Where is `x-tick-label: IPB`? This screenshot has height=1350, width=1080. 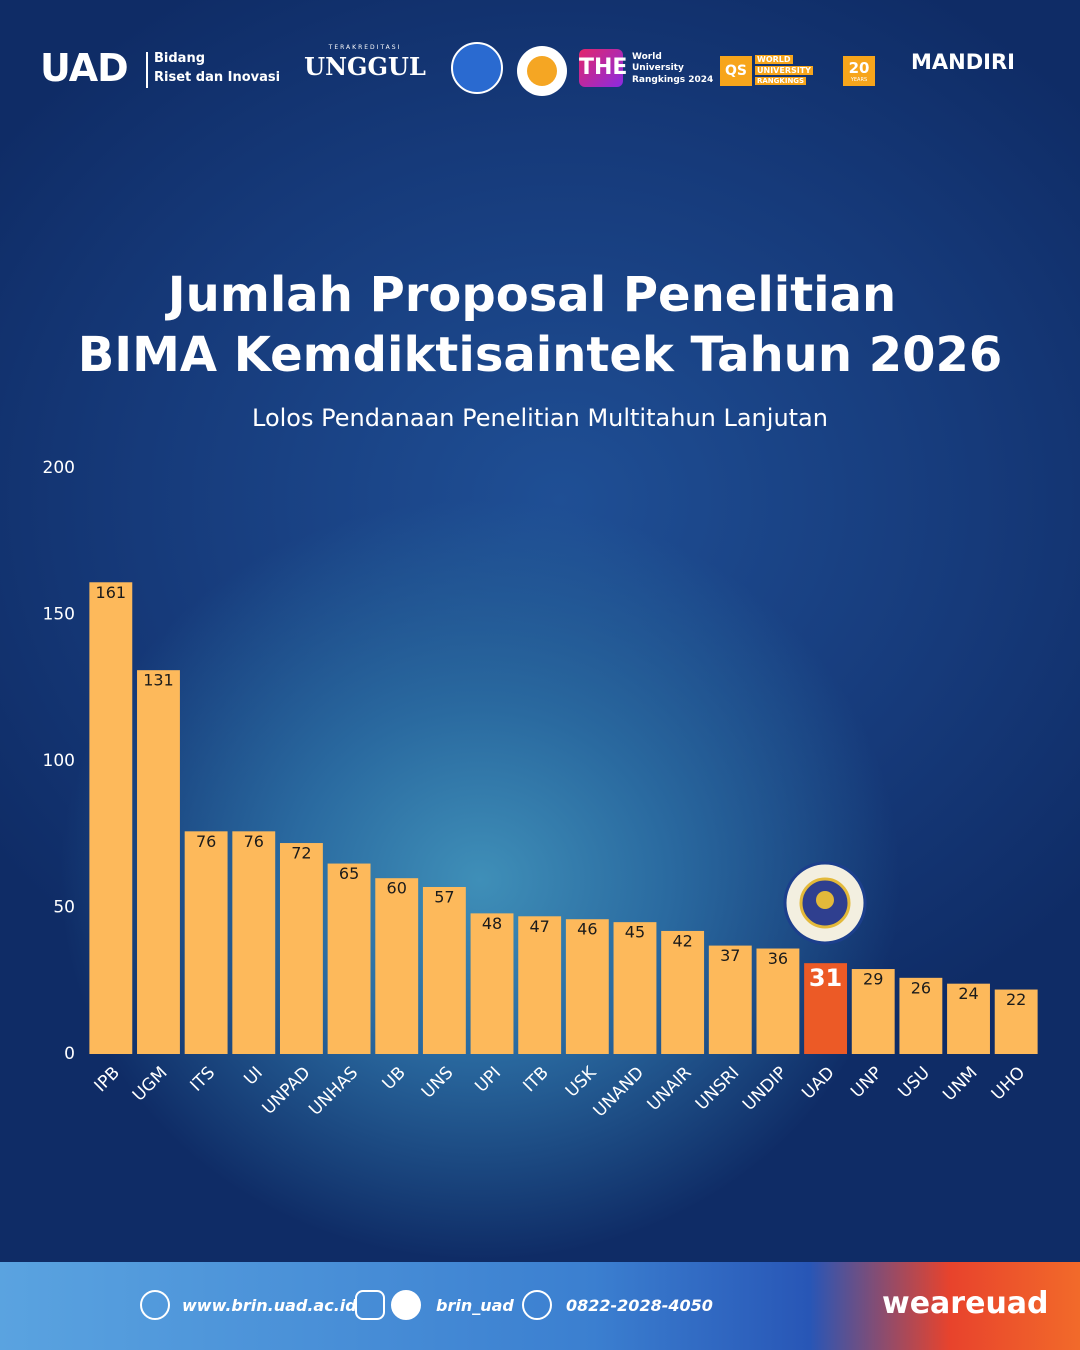 x-tick-label: IPB is located at coordinates (107, 1079).